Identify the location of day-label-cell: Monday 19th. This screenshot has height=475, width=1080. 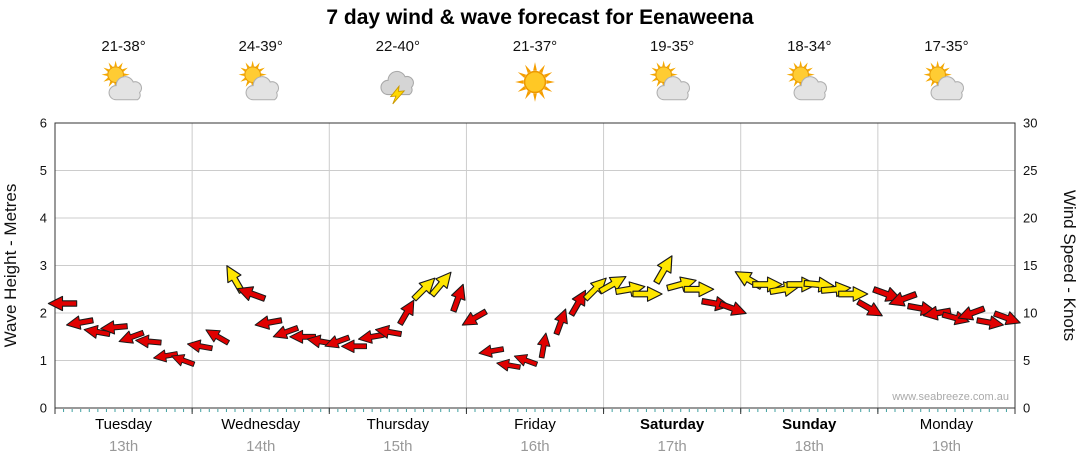
(946, 435).